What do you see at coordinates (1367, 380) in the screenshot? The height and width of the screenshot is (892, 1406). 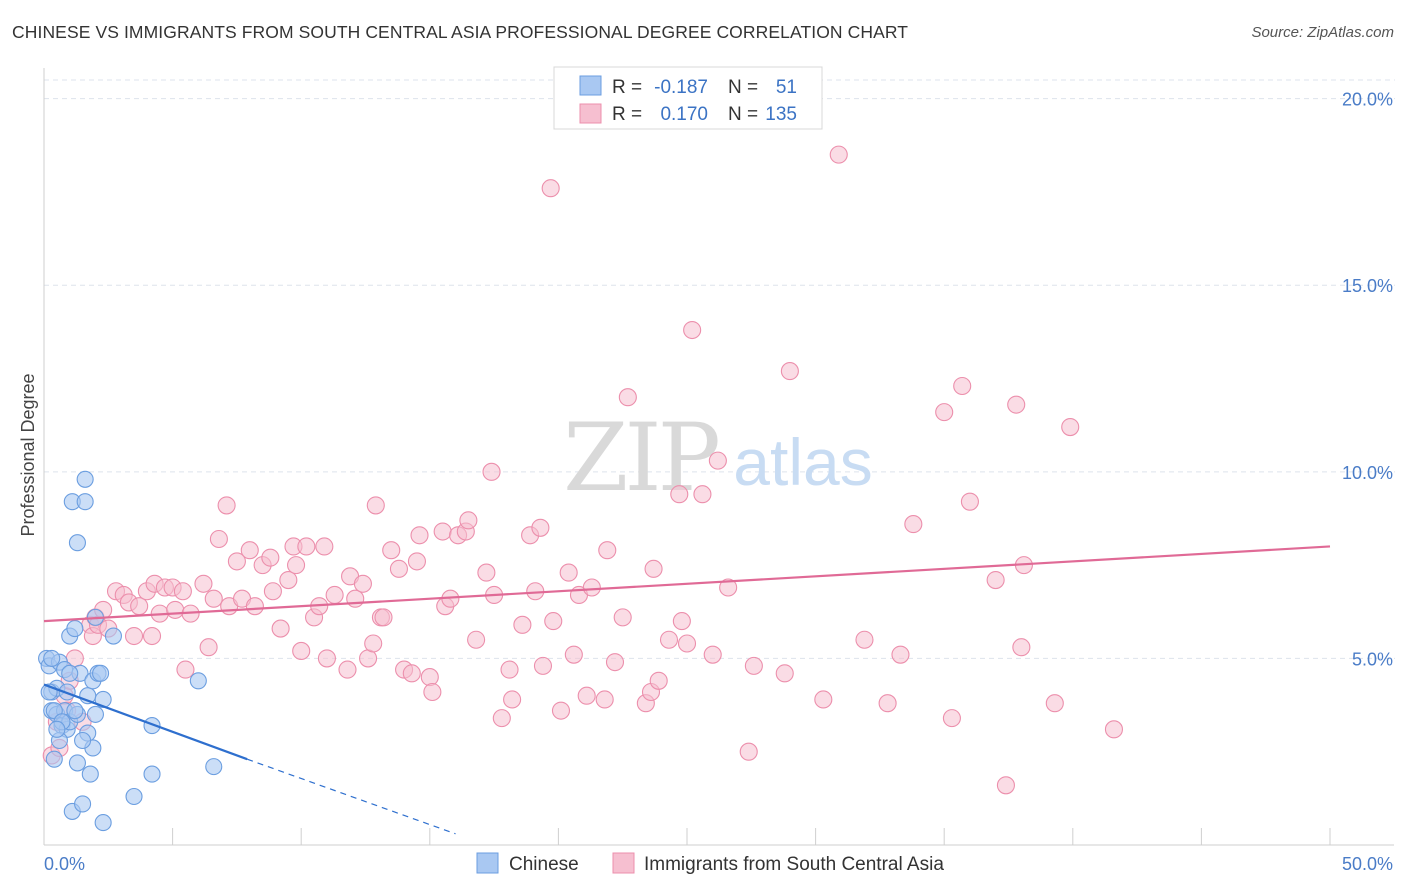 I see `y-tick-labels: 5.0% 10.0% 15.0% 20.0%` at bounding box center [1367, 380].